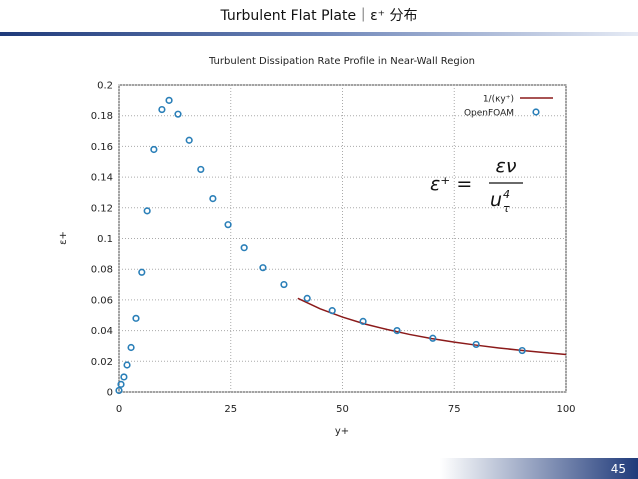 The height and width of the screenshot is (479, 638). What do you see at coordinates (119, 409) in the screenshot?
I see `x-tick-label: 0` at bounding box center [119, 409].